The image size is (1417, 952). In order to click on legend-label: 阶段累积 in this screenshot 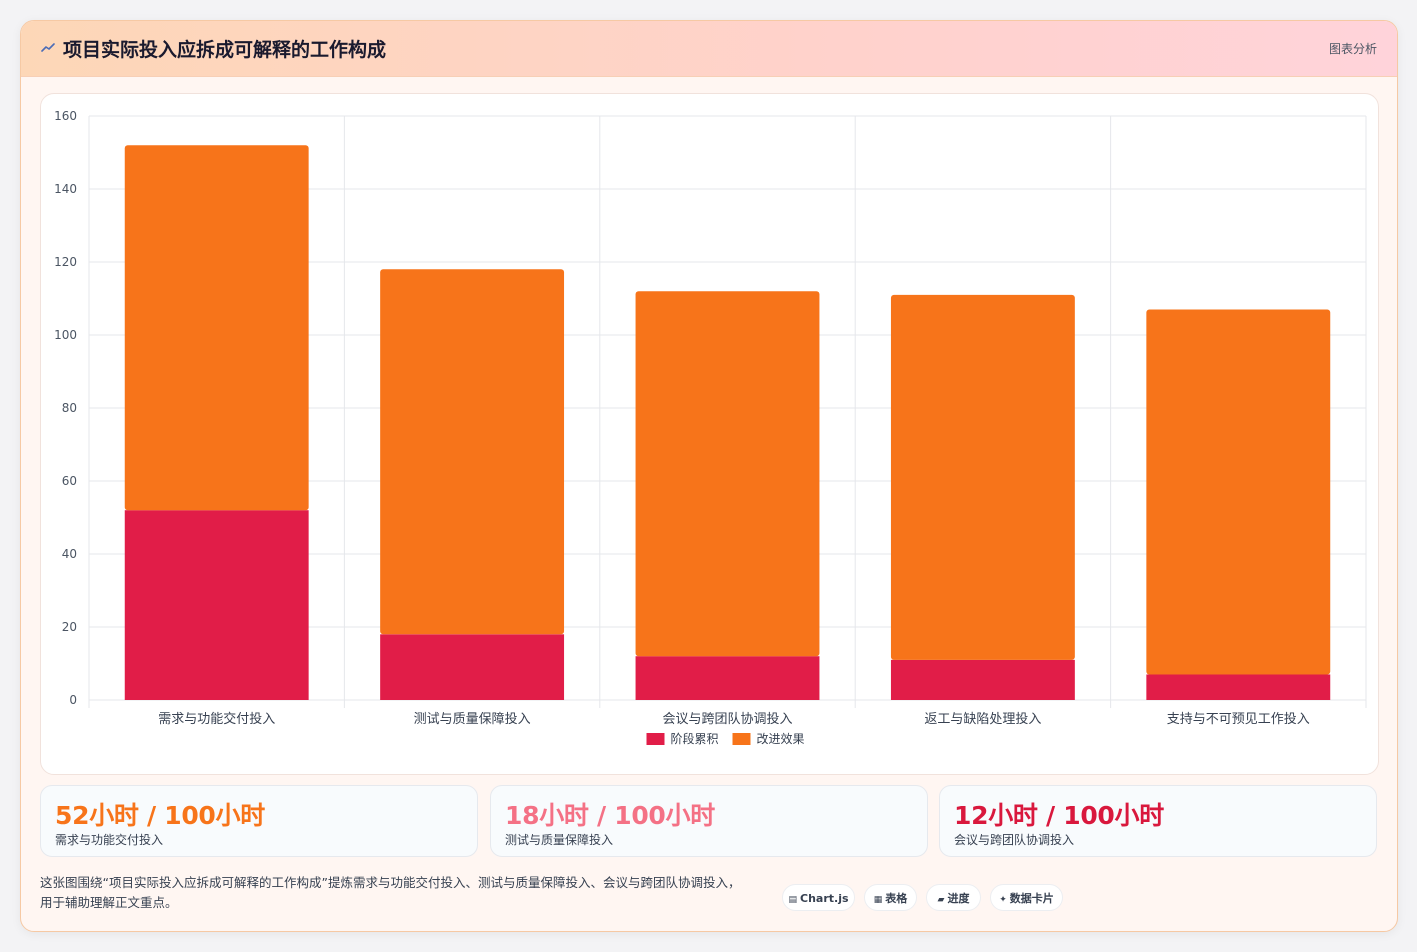, I will do `click(695, 738)`.